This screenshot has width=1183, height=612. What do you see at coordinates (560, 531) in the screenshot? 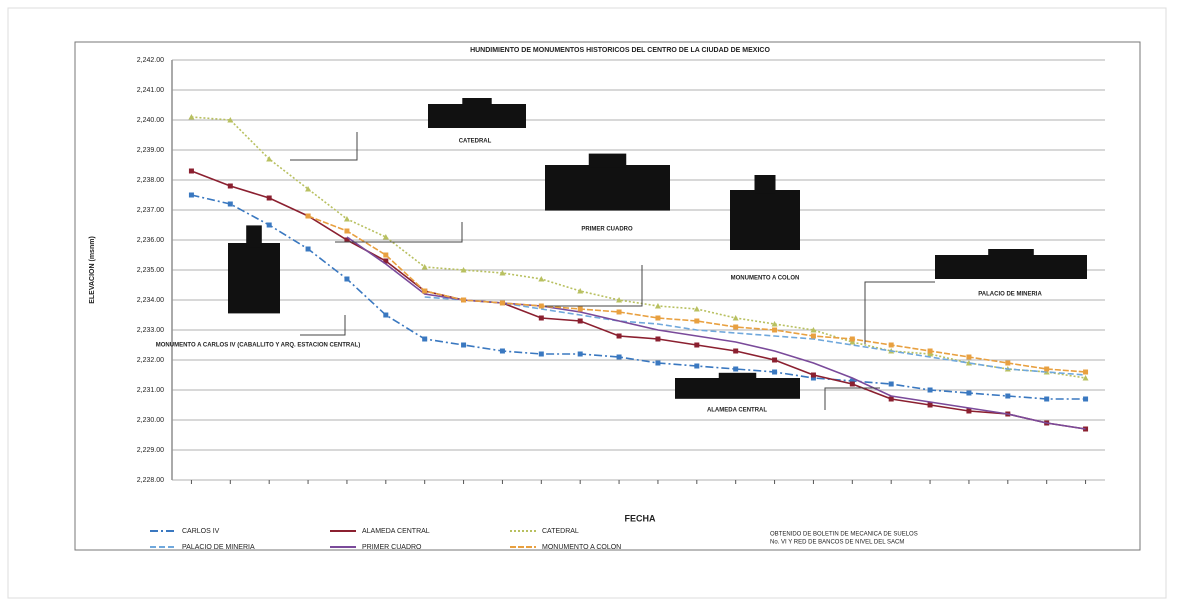
I see `legend-label: CATEDRAL` at bounding box center [560, 531].